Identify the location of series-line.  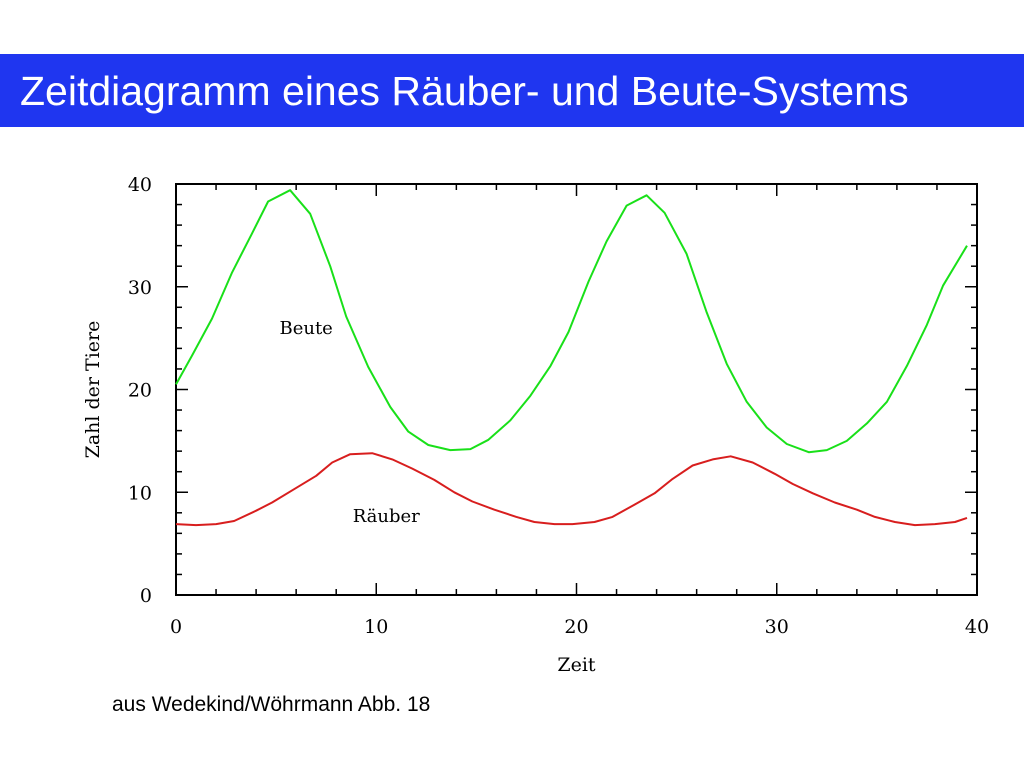
(571, 489).